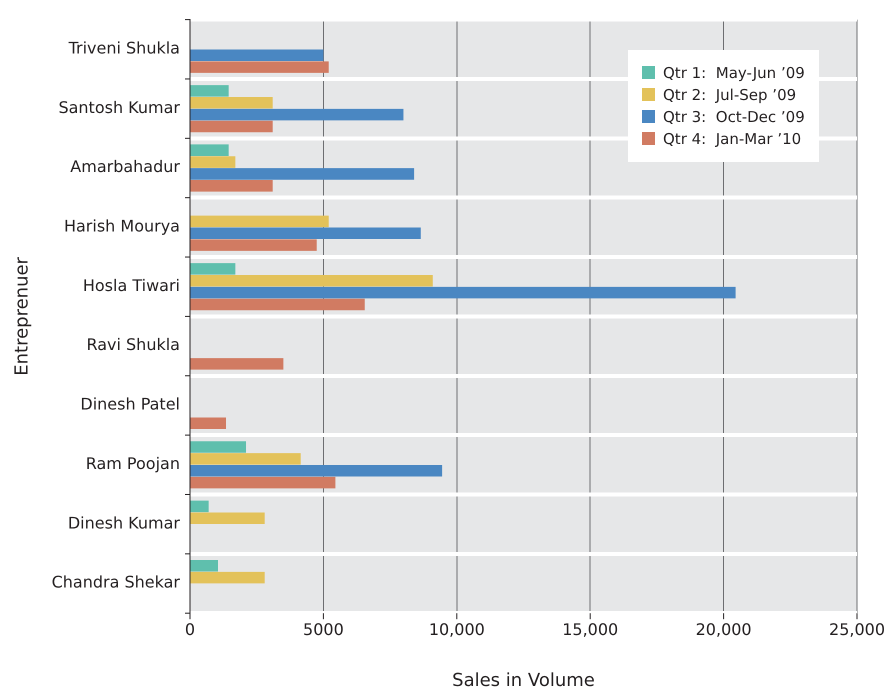  What do you see at coordinates (857, 629) in the screenshot?
I see `x-tick-label: 25,000` at bounding box center [857, 629].